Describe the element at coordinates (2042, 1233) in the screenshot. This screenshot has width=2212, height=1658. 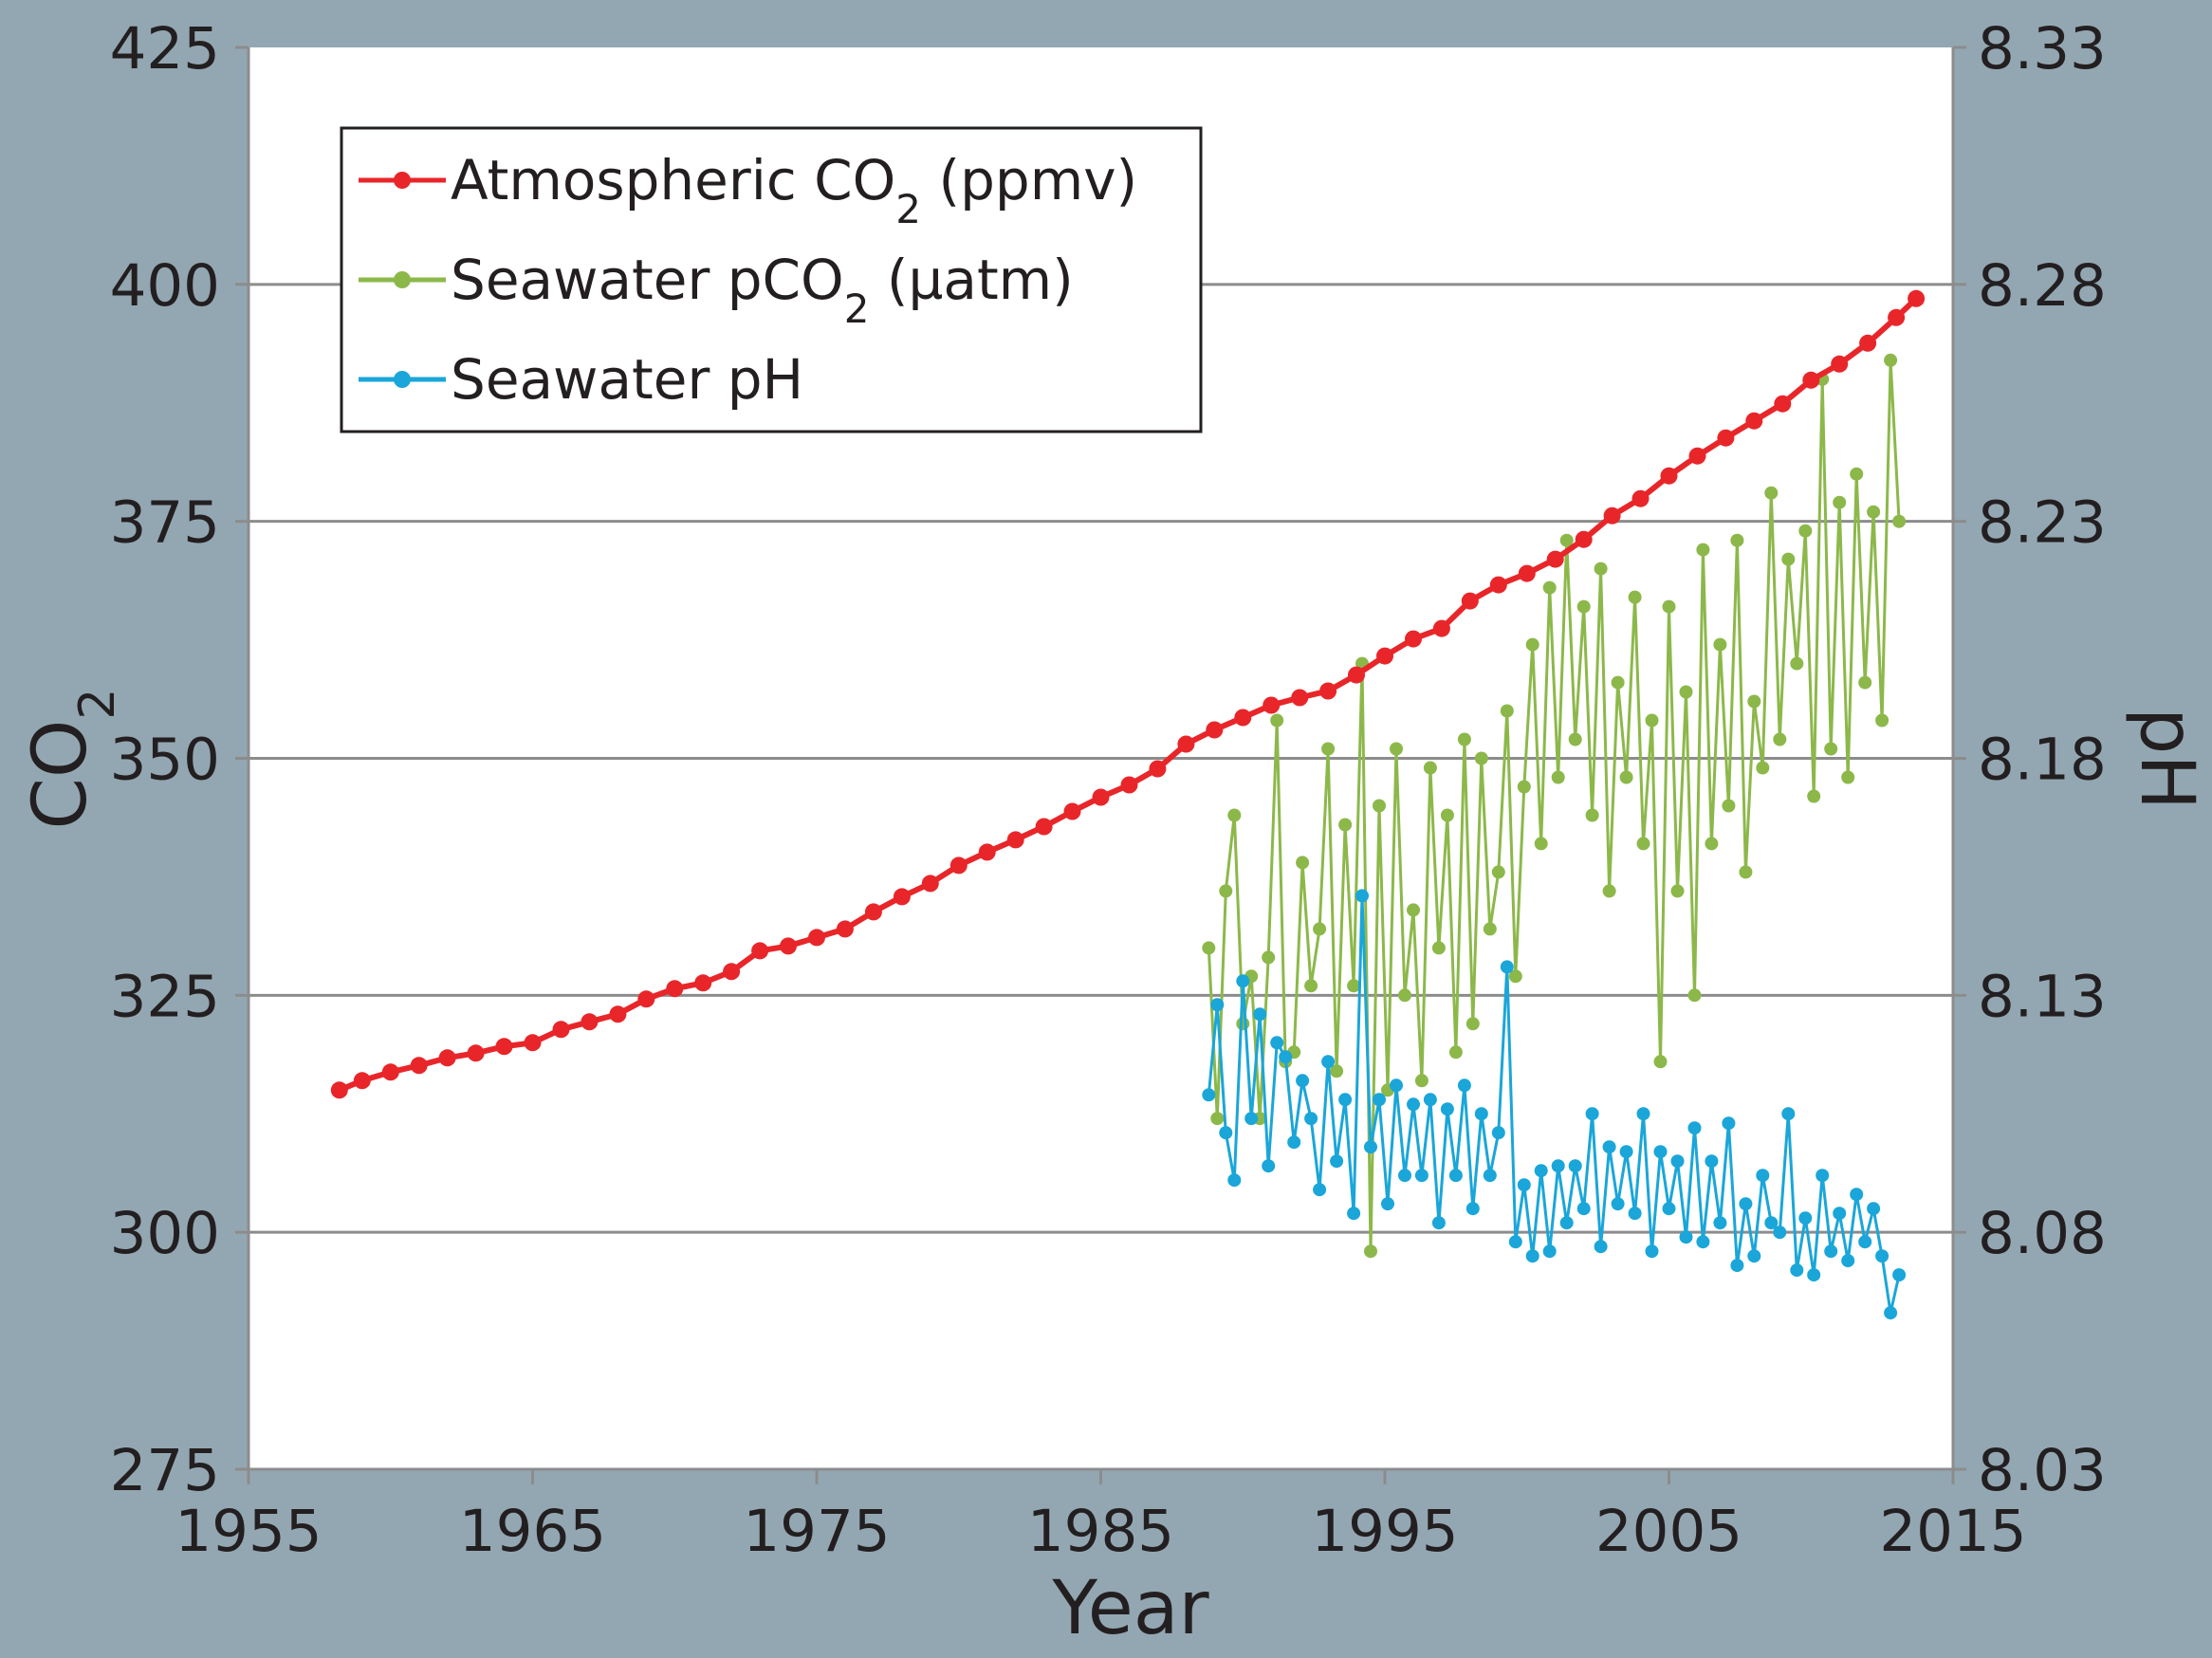
I see `right-y-tick-label: 8.08` at that location.